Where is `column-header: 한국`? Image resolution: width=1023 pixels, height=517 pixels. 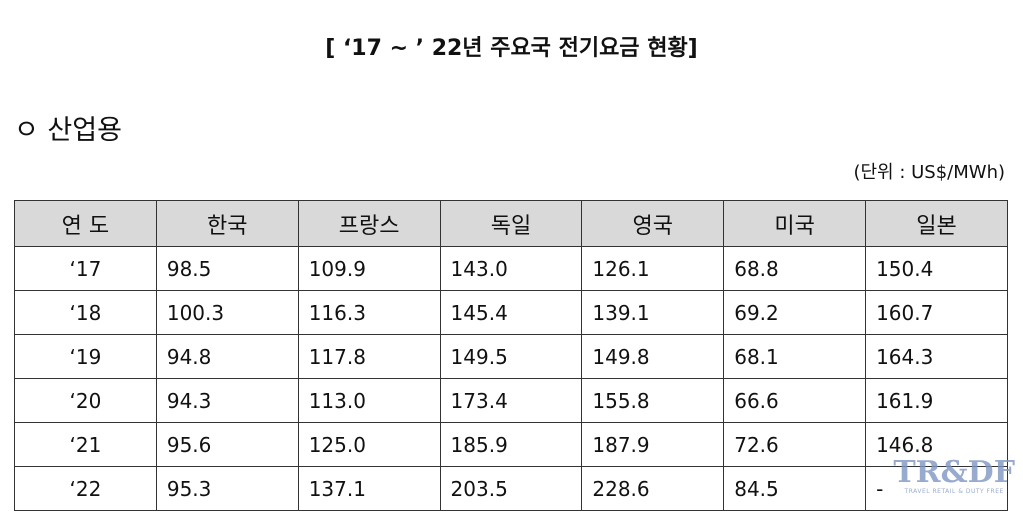 column-header: 한국 is located at coordinates (227, 223).